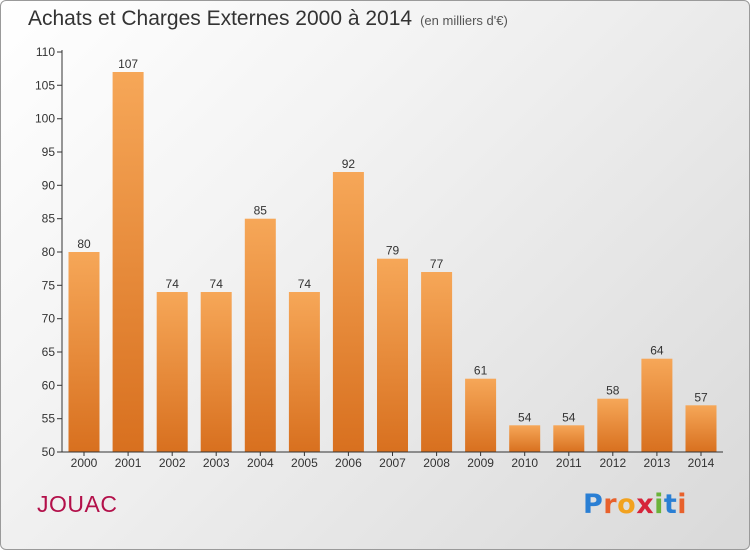 This screenshot has width=750, height=550. What do you see at coordinates (305, 284) in the screenshot?
I see `value-label-2005: 74` at bounding box center [305, 284].